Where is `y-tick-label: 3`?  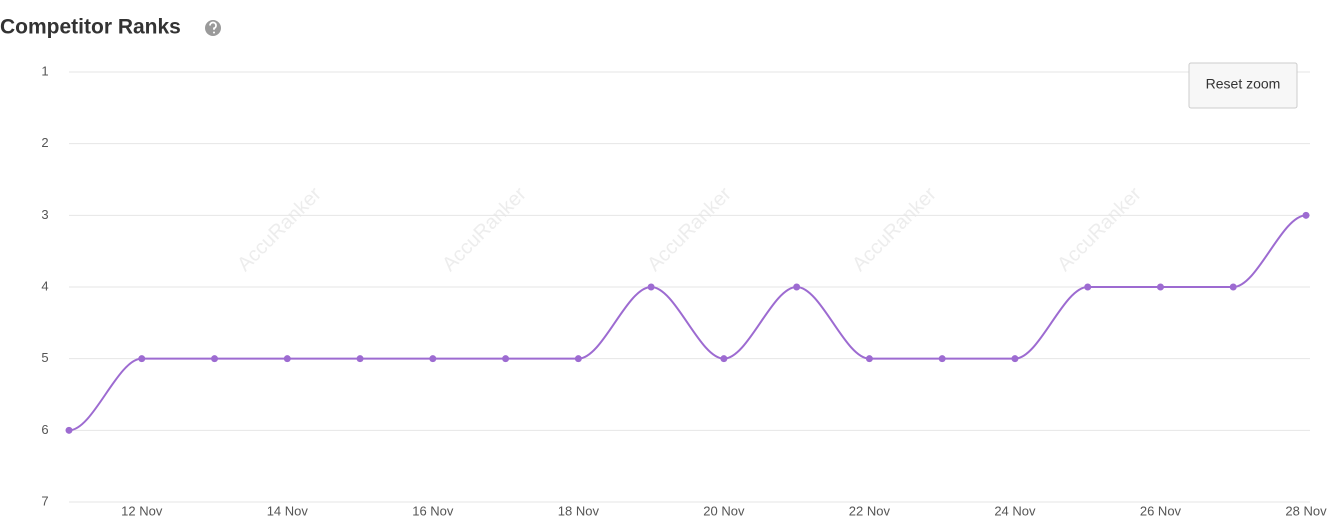
y-tick-label: 3 is located at coordinates (44, 214).